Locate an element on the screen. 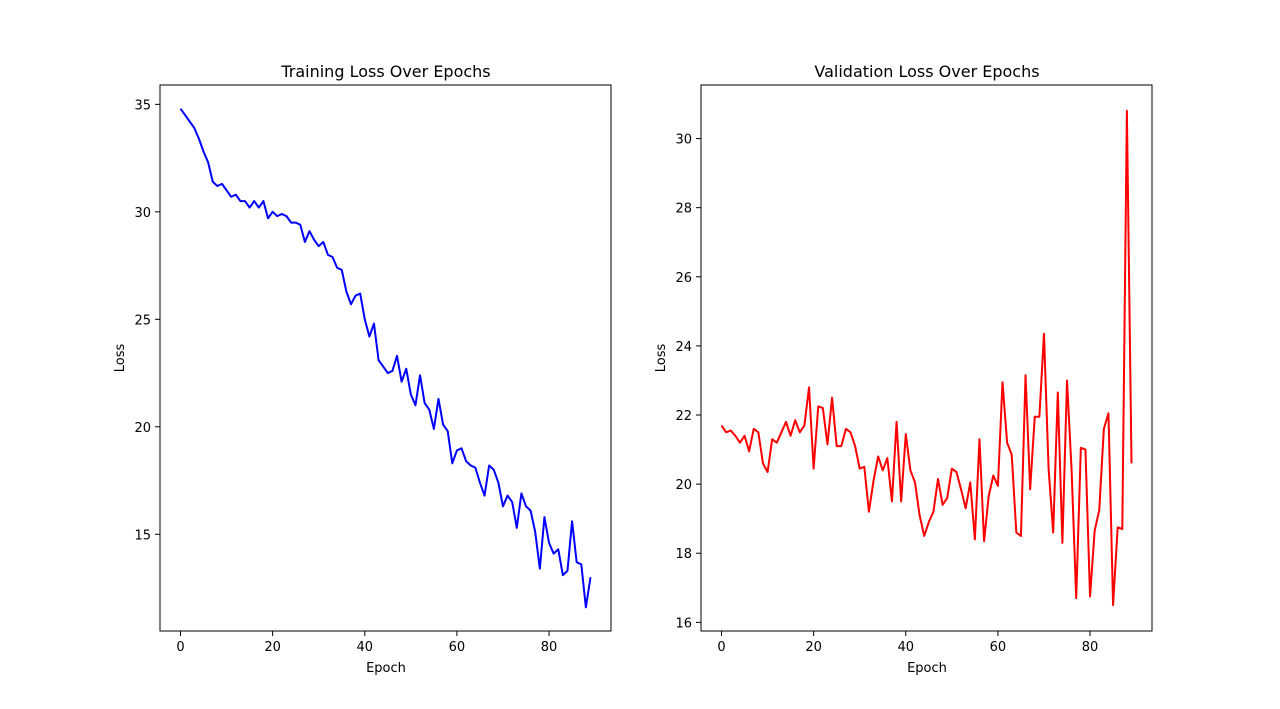 The height and width of the screenshot is (709, 1280). y-tick-label: 28 is located at coordinates (683, 209).